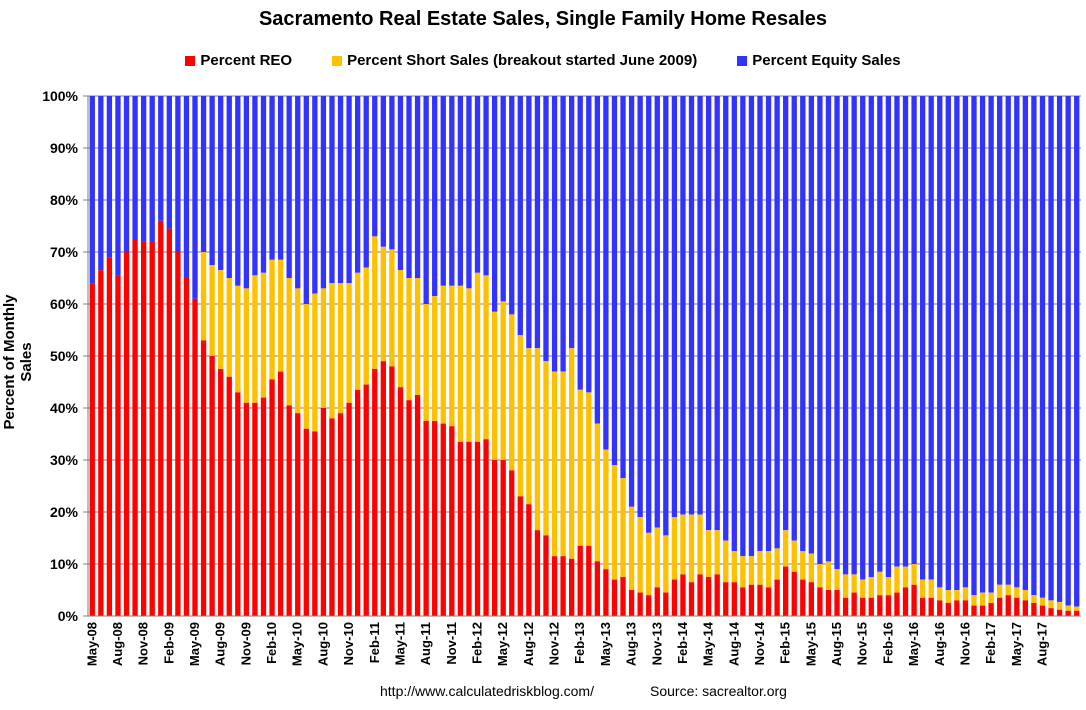  What do you see at coordinates (194, 644) in the screenshot?
I see `x-tick-label: May-09` at bounding box center [194, 644].